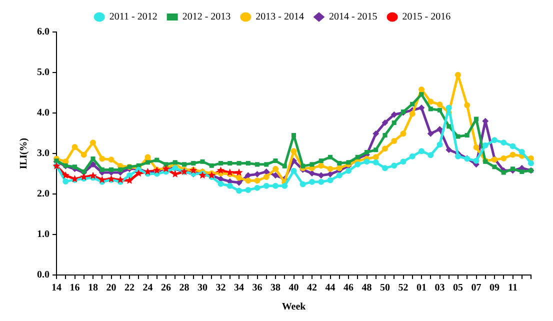 The width and height of the screenshot is (553, 321). Describe the element at coordinates (133, 17) in the screenshot. I see `legend-label: 2011 - 2012` at that location.